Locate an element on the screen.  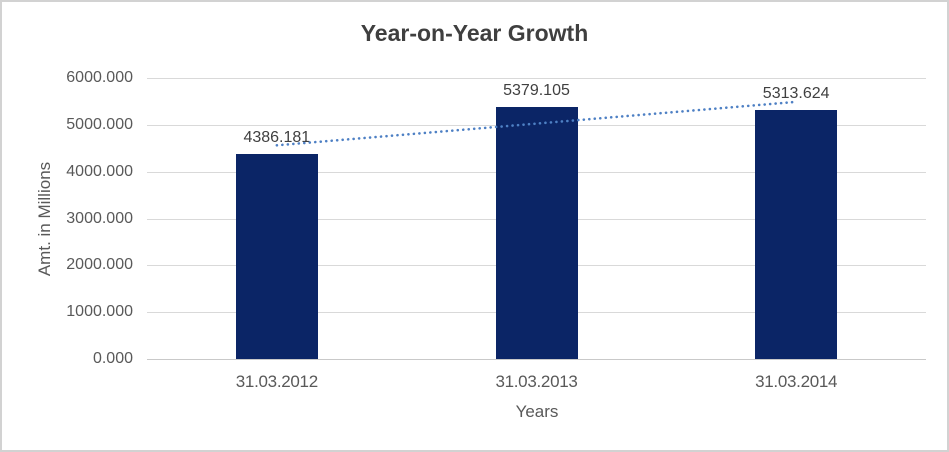
x-tick-label: 31.03.2013 is located at coordinates (536, 381).